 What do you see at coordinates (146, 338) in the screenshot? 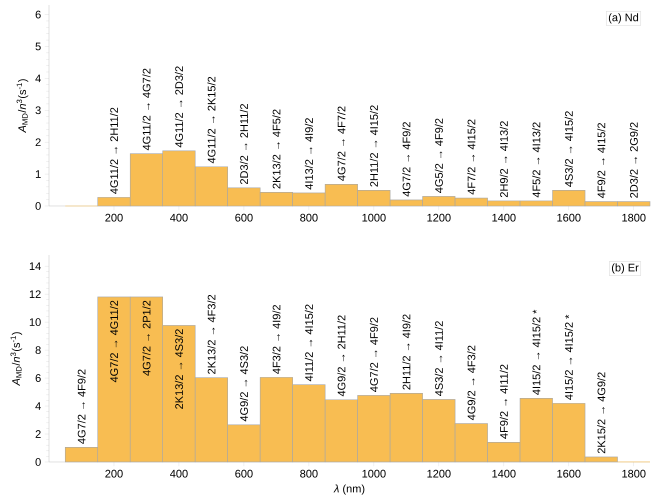
I see `annotation: 4G7/2 → 2P1/2` at bounding box center [146, 338].